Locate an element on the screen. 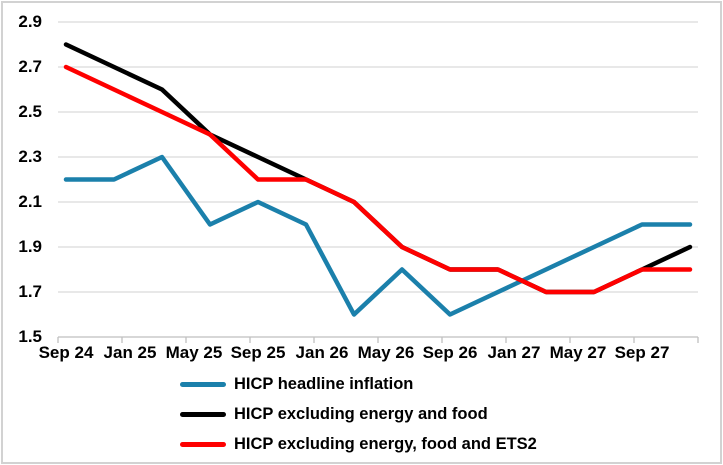 The height and width of the screenshot is (465, 723). x-axis-label: Jan 27 is located at coordinates (514, 352).